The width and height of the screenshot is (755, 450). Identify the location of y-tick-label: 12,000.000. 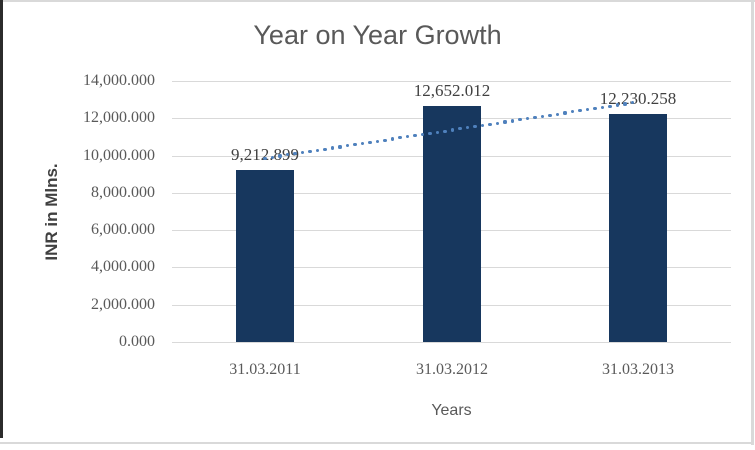
(119, 118).